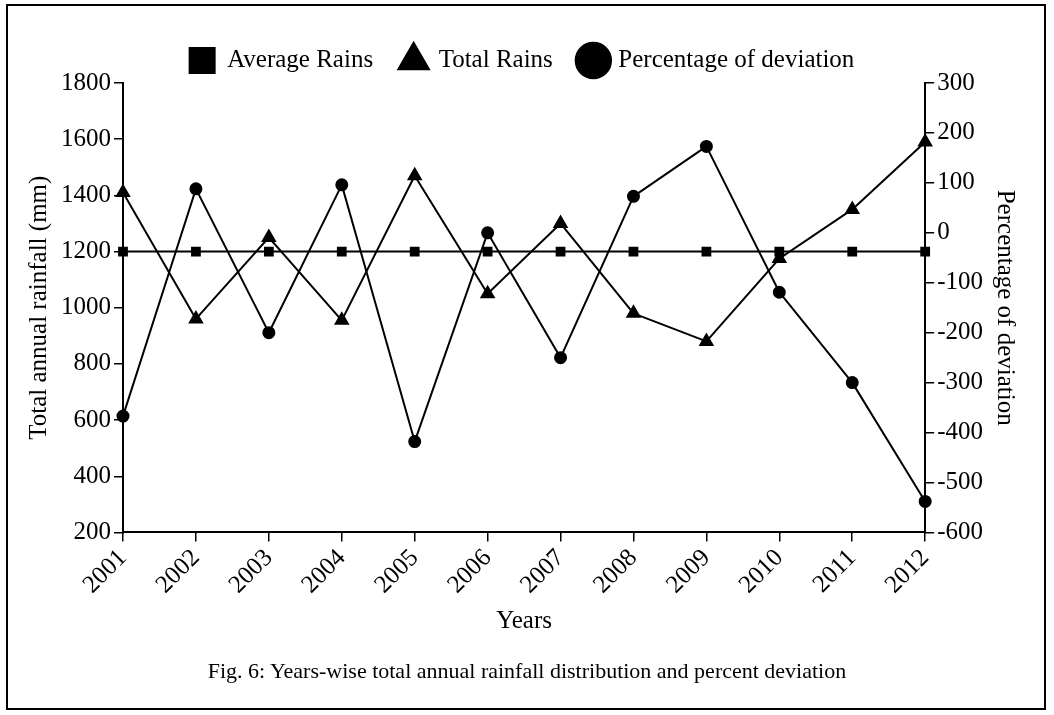 This screenshot has height=715, width=1054. I want to click on legend-label: Average Rains, so click(300, 59).